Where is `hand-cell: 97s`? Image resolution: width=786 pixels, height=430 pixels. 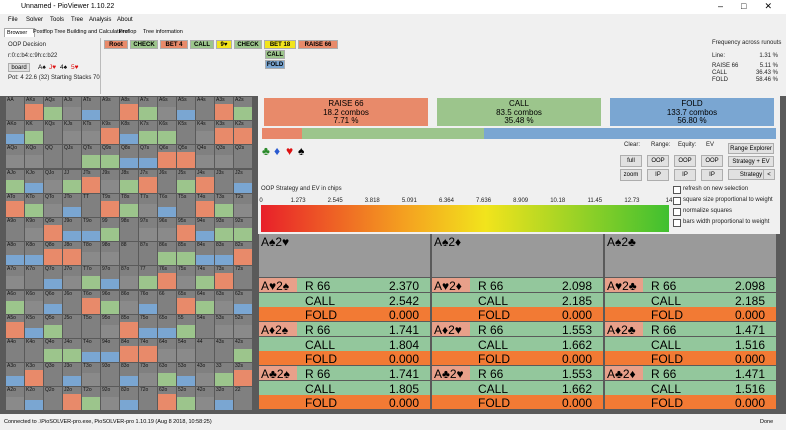
hand-cell: 97s is located at coordinates (148, 229).